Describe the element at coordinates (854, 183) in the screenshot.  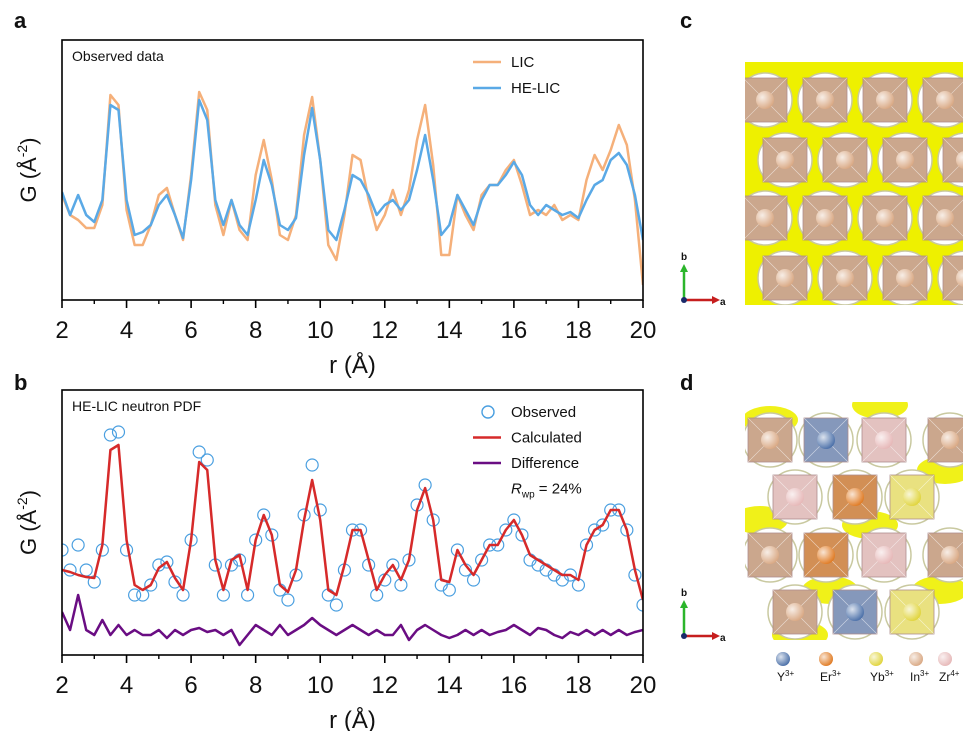
I see `structure-c` at that location.